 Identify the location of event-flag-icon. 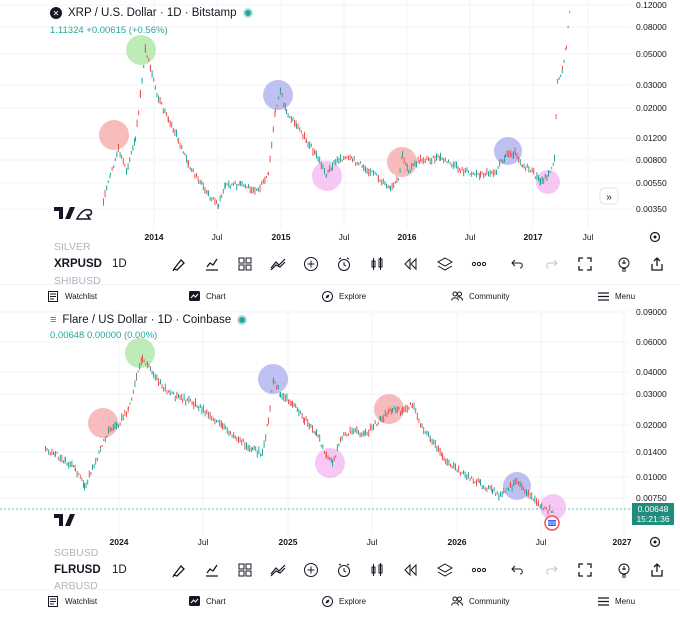
(552, 523).